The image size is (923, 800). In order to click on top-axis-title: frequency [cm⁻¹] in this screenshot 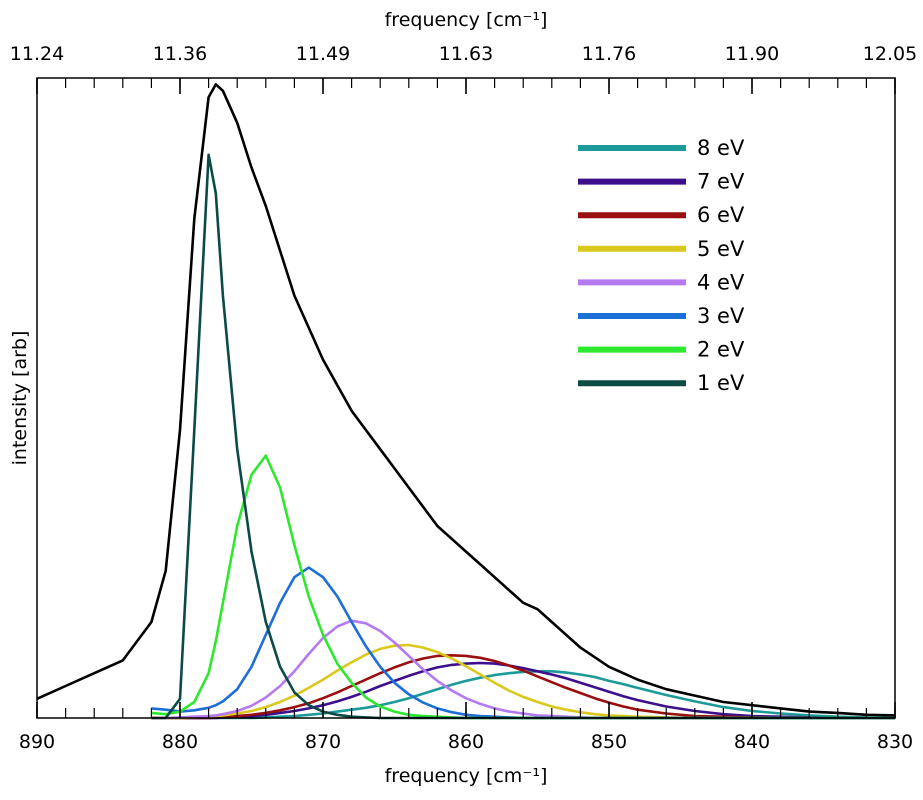, I will do `click(466, 20)`.